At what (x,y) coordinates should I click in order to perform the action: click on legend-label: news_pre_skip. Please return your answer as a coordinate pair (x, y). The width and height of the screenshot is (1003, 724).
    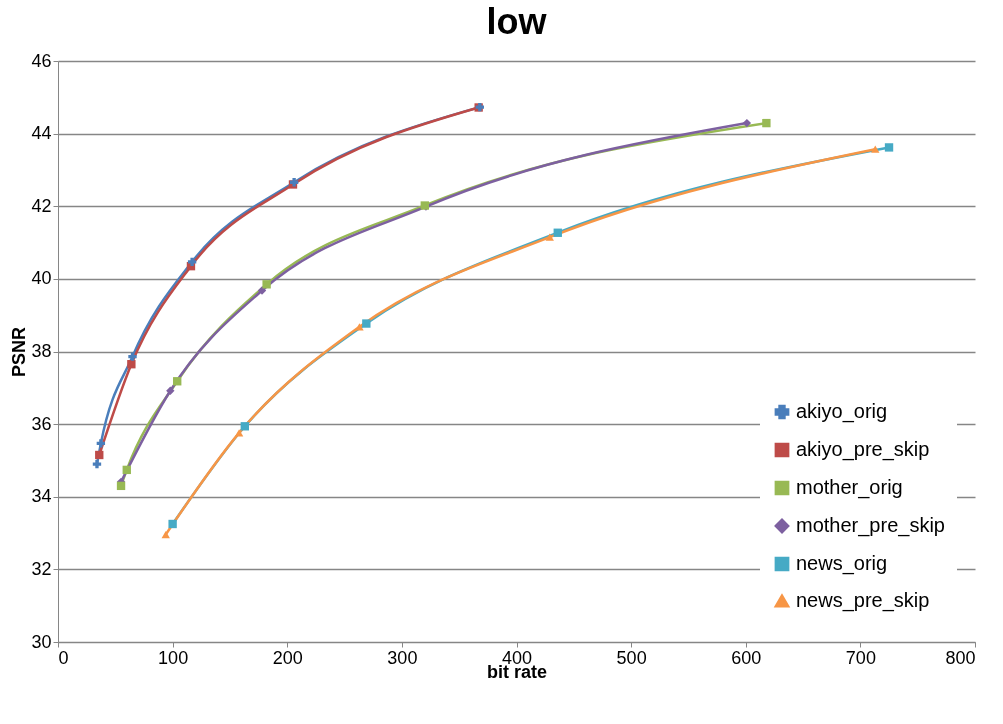
    Looking at the image, I should click on (863, 600).